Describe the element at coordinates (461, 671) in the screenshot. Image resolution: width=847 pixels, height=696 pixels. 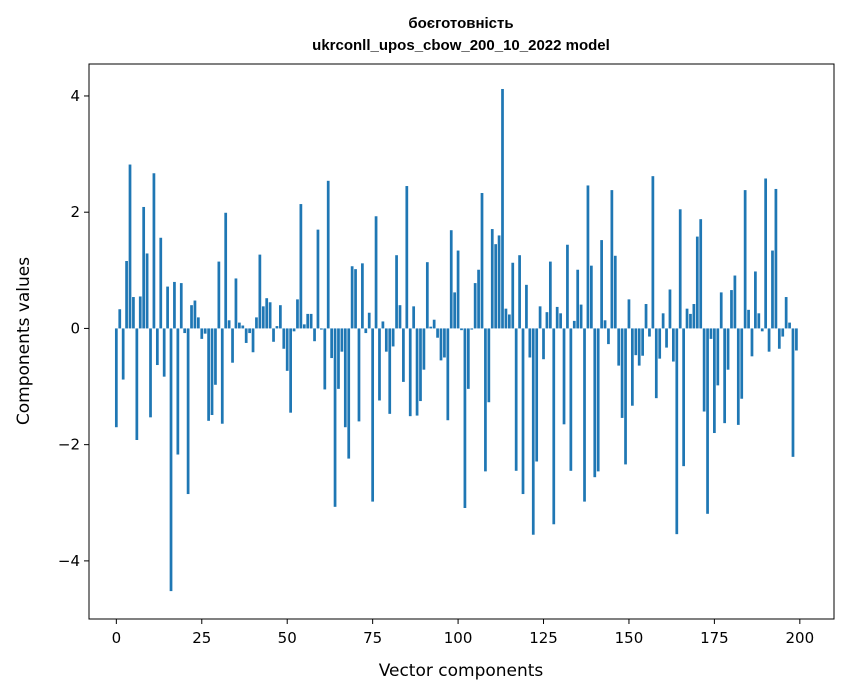
I see `x-axis-label: Vector components` at that location.